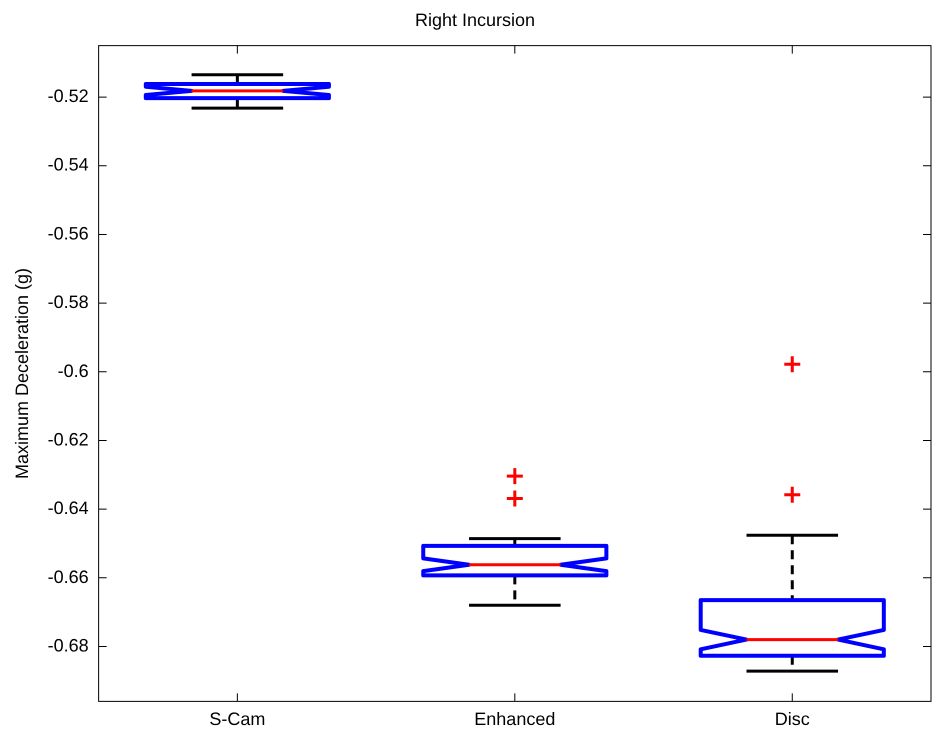 The height and width of the screenshot is (743, 942). Describe the element at coordinates (68, 576) in the screenshot. I see `y-tick-label: -0.66` at that location.